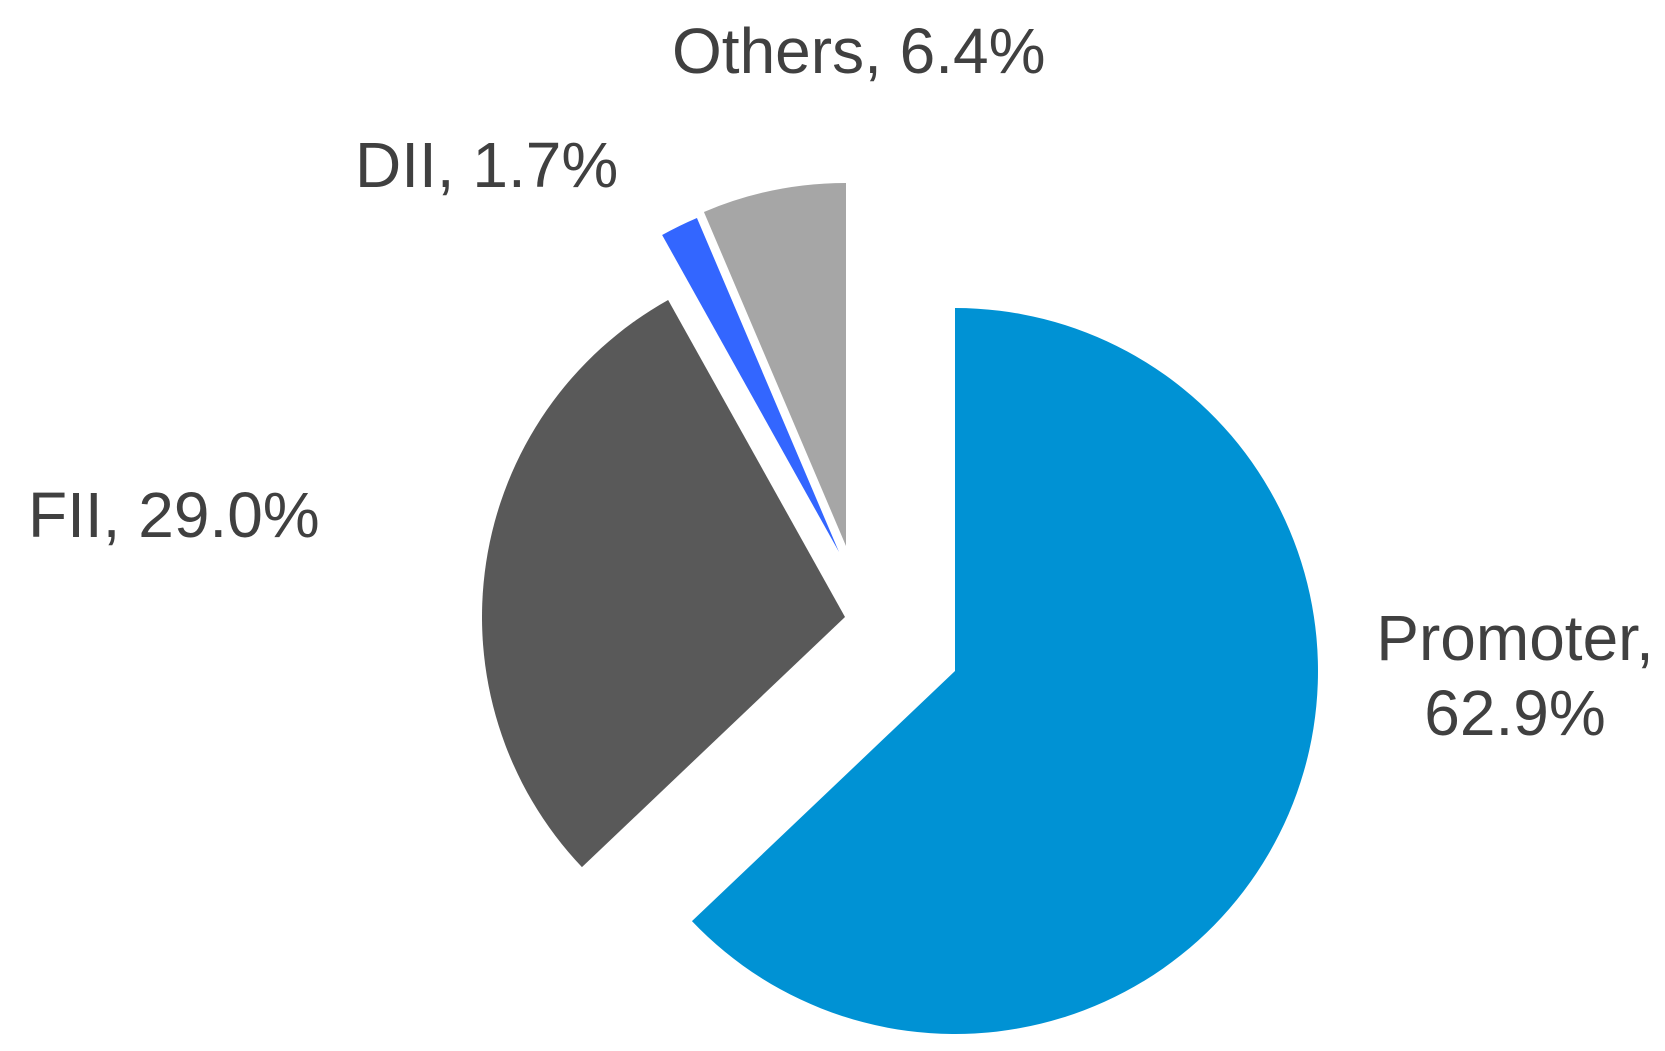 The height and width of the screenshot is (1051, 1665). I want to click on data-label-promoter-value: 62.9%, so click(1514, 713).